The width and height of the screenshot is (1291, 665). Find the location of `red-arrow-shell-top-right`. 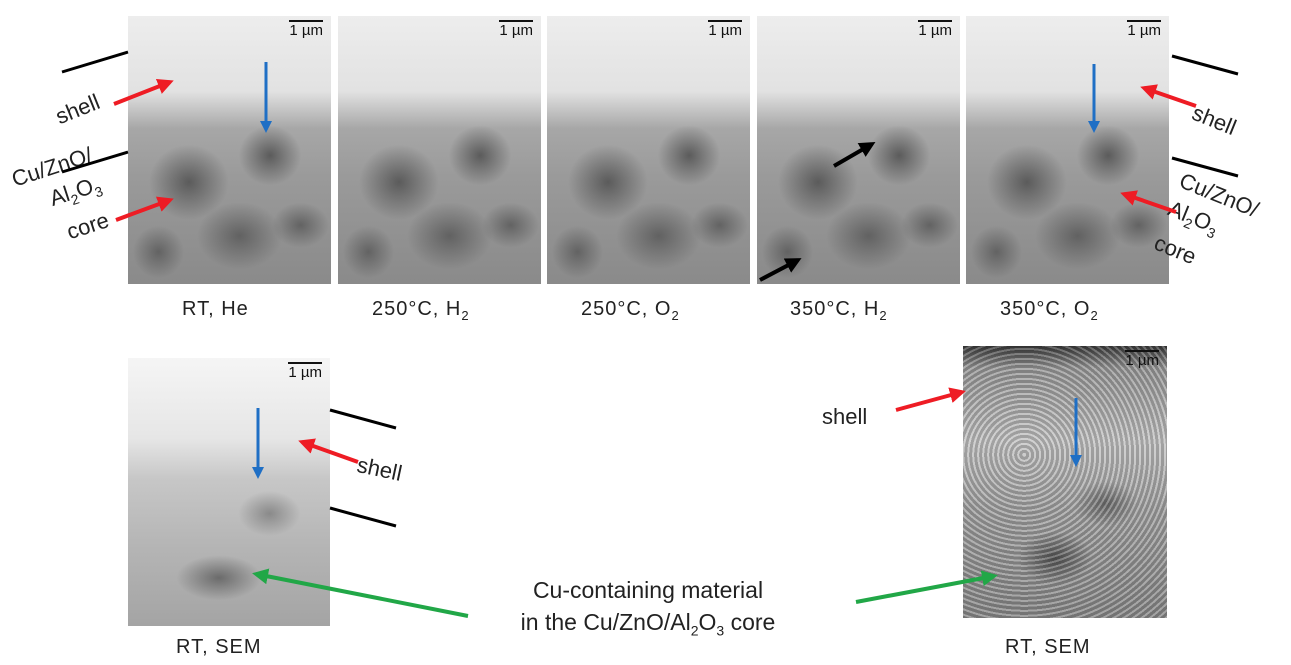

red-arrow-shell-top-right is located at coordinates (1168, 96).